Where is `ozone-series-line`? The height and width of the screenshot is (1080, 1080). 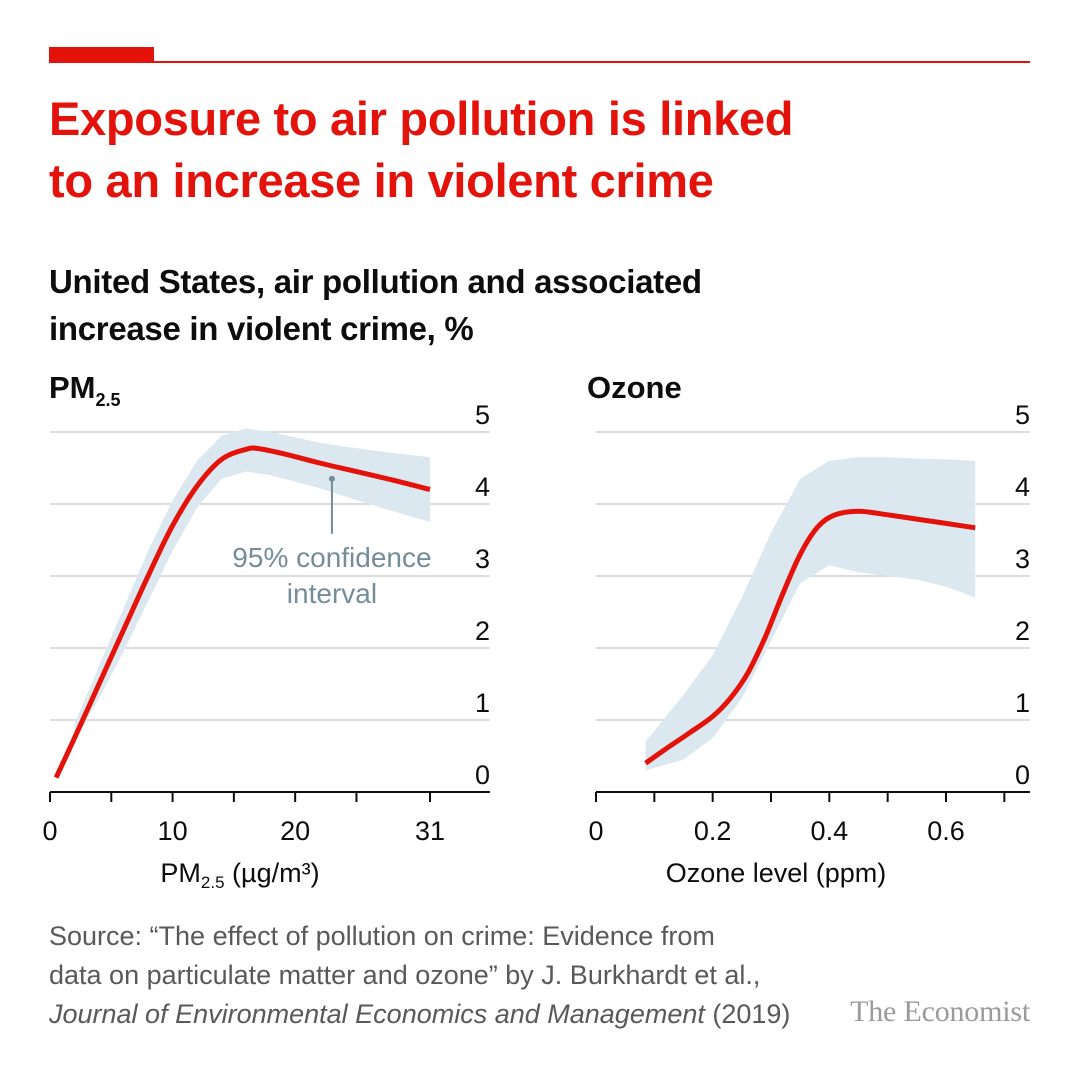
ozone-series-line is located at coordinates (810, 637).